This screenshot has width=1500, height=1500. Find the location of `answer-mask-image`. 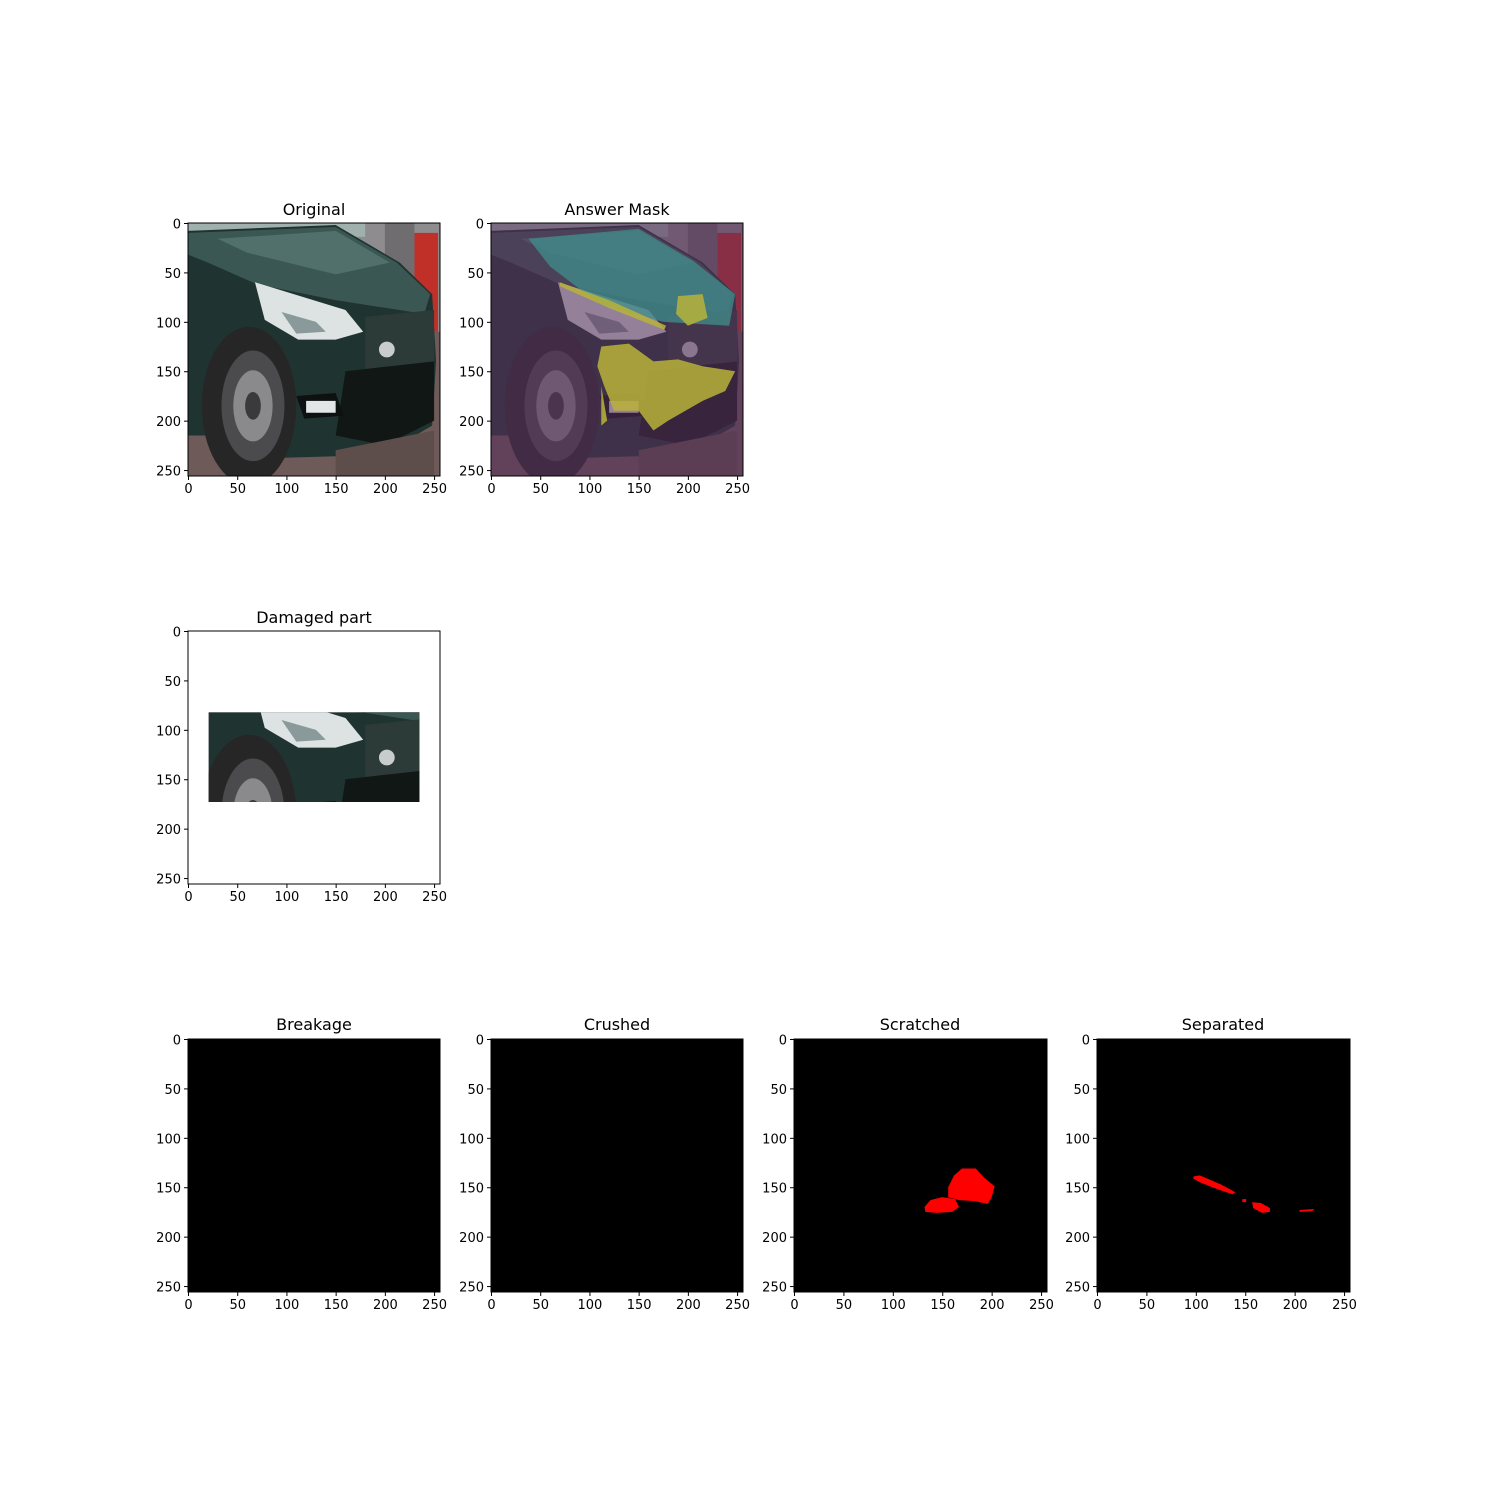

answer-mask-image is located at coordinates (617, 349).